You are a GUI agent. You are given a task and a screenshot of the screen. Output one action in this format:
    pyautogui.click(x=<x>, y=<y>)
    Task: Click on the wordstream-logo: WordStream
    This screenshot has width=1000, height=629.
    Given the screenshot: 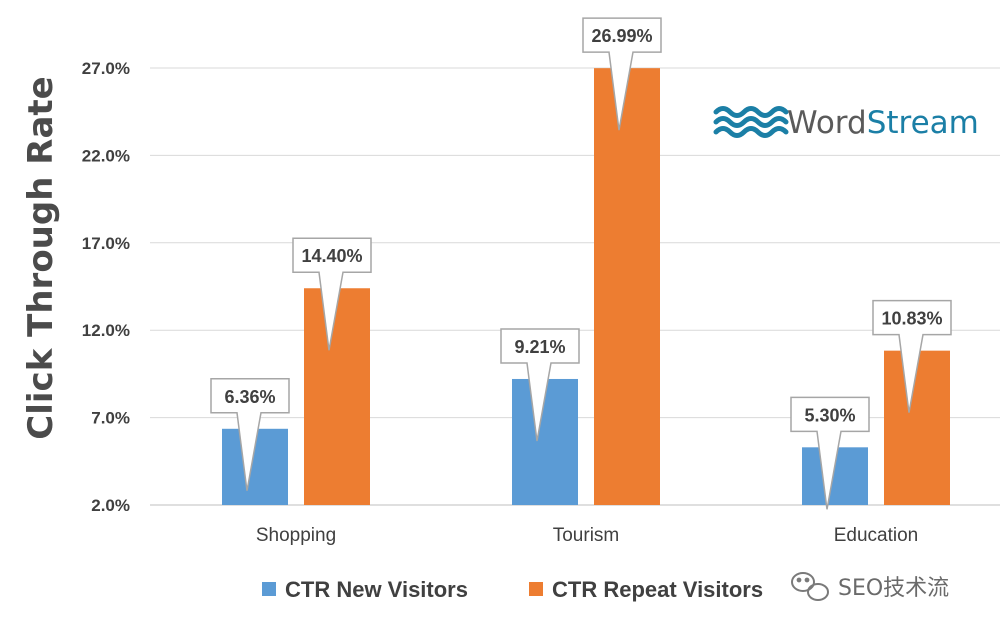 What is the action you would take?
    pyautogui.click(x=846, y=123)
    